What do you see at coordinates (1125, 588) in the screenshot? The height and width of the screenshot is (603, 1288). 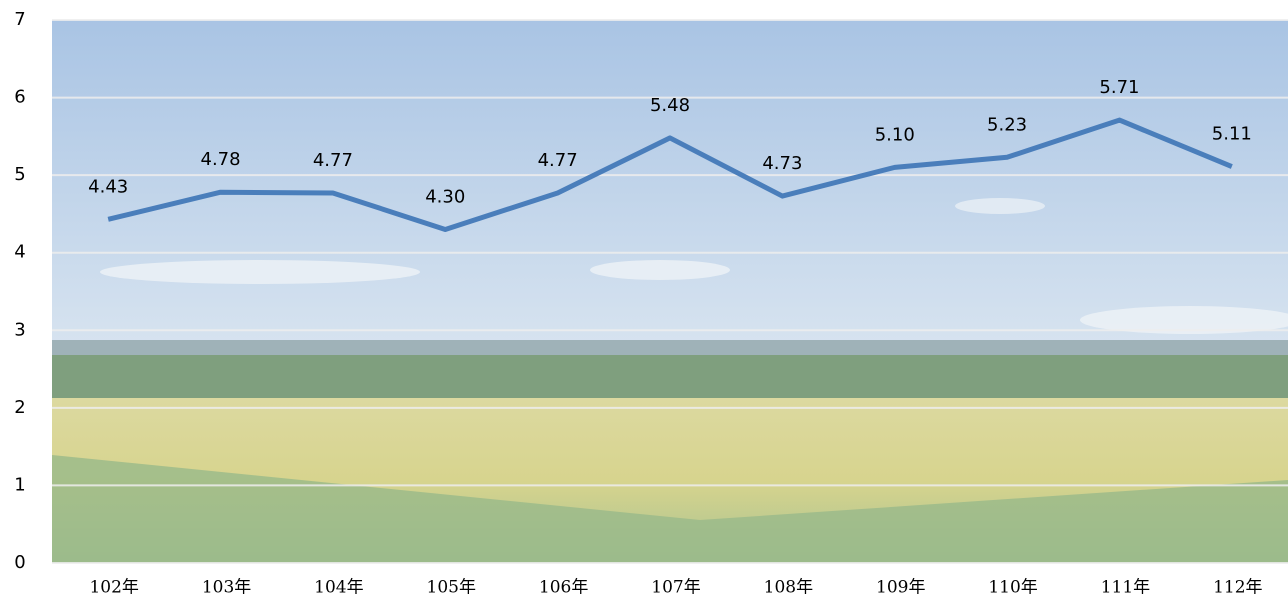 I see `x-tick-label: 111年` at bounding box center [1125, 588].